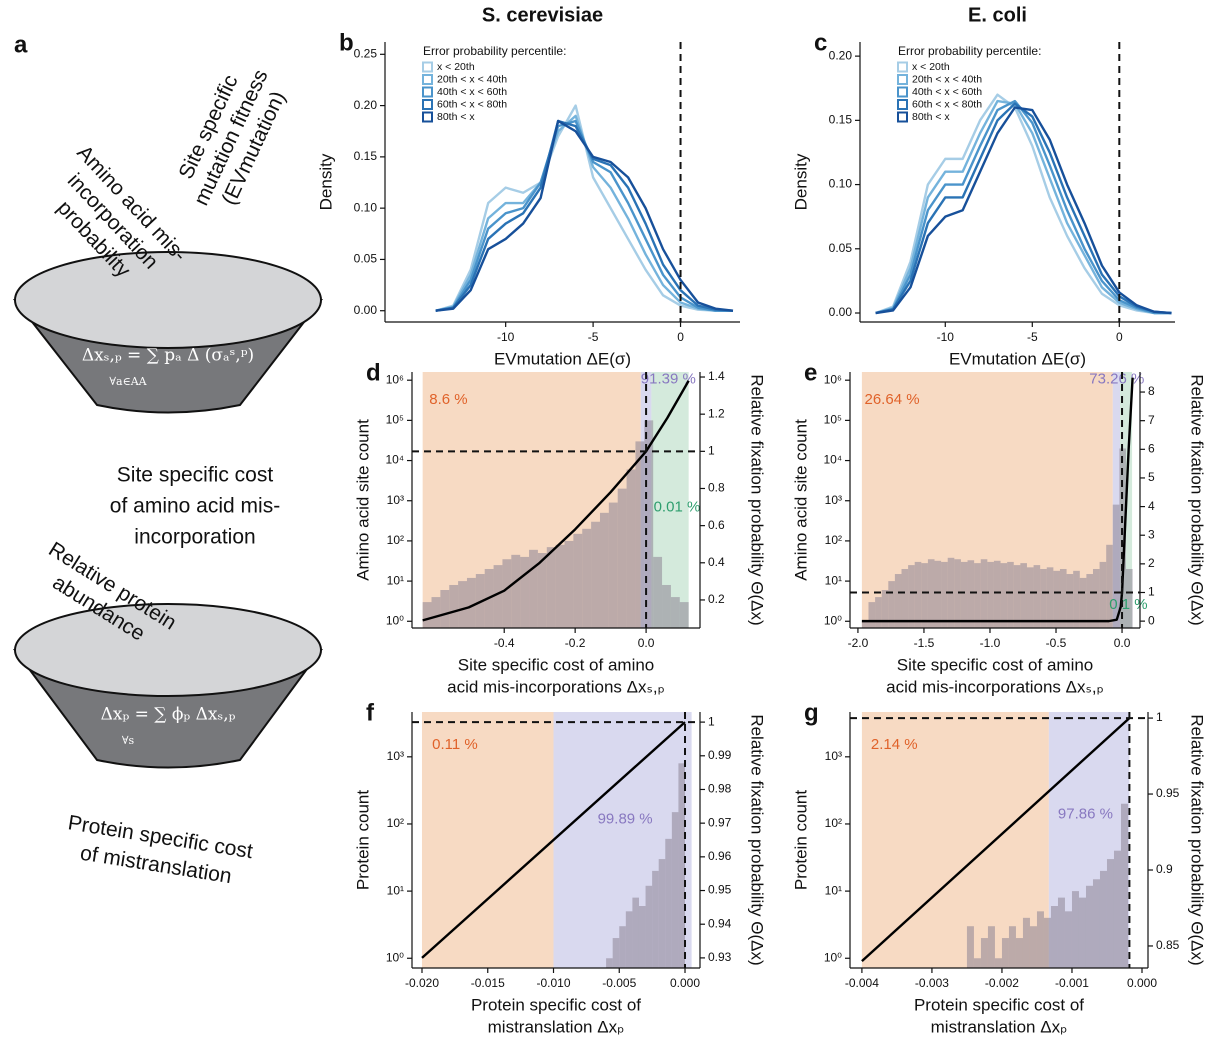  What do you see at coordinates (366, 105) in the screenshot?
I see `y-tick-label: 0.20` at bounding box center [366, 105].